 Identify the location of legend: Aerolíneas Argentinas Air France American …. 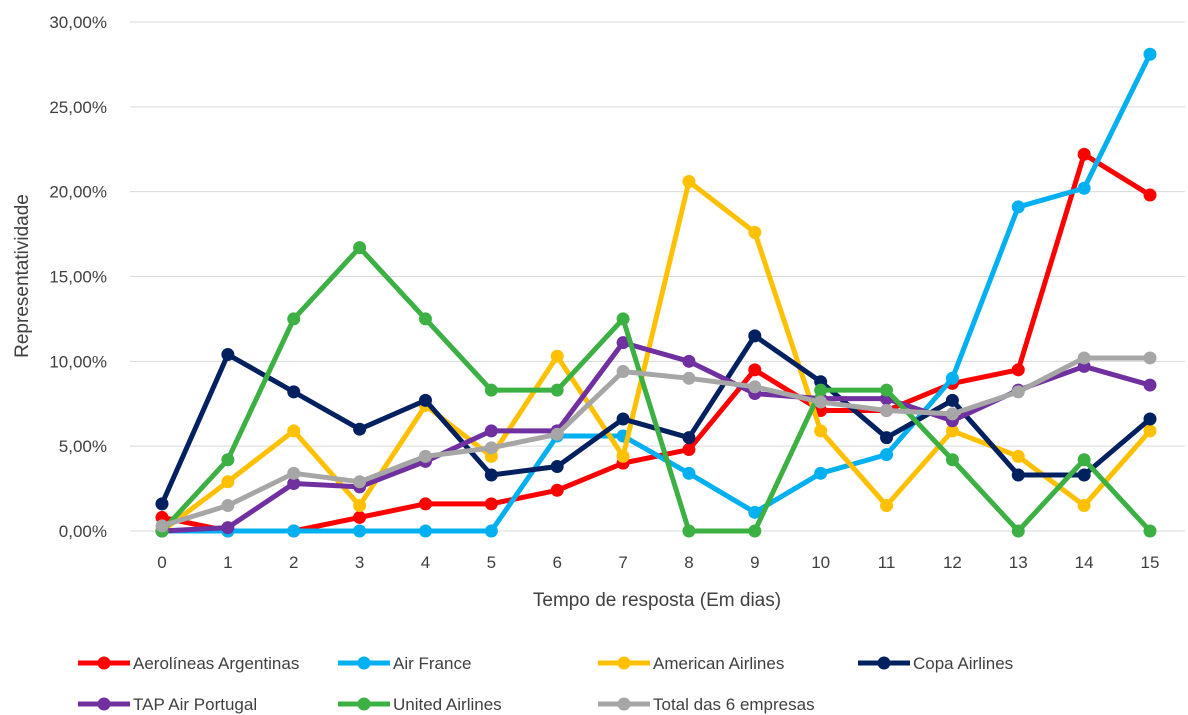
(545, 684).